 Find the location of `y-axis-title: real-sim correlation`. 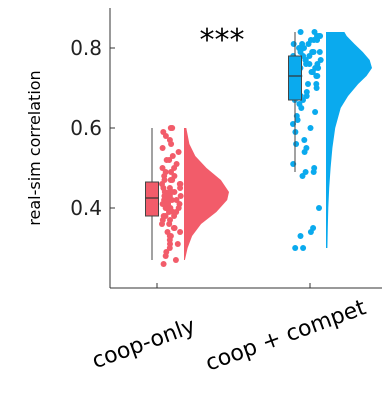

y-axis-title: real-sim correlation is located at coordinates (34, 147).